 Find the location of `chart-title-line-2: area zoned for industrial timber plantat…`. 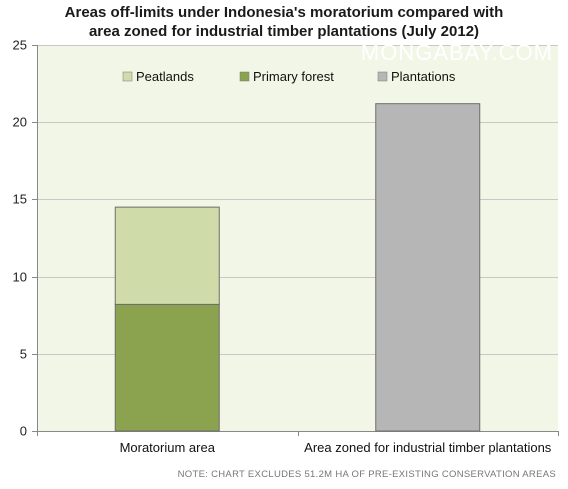

chart-title-line-2: area zoned for industrial timber plantat… is located at coordinates (284, 31).